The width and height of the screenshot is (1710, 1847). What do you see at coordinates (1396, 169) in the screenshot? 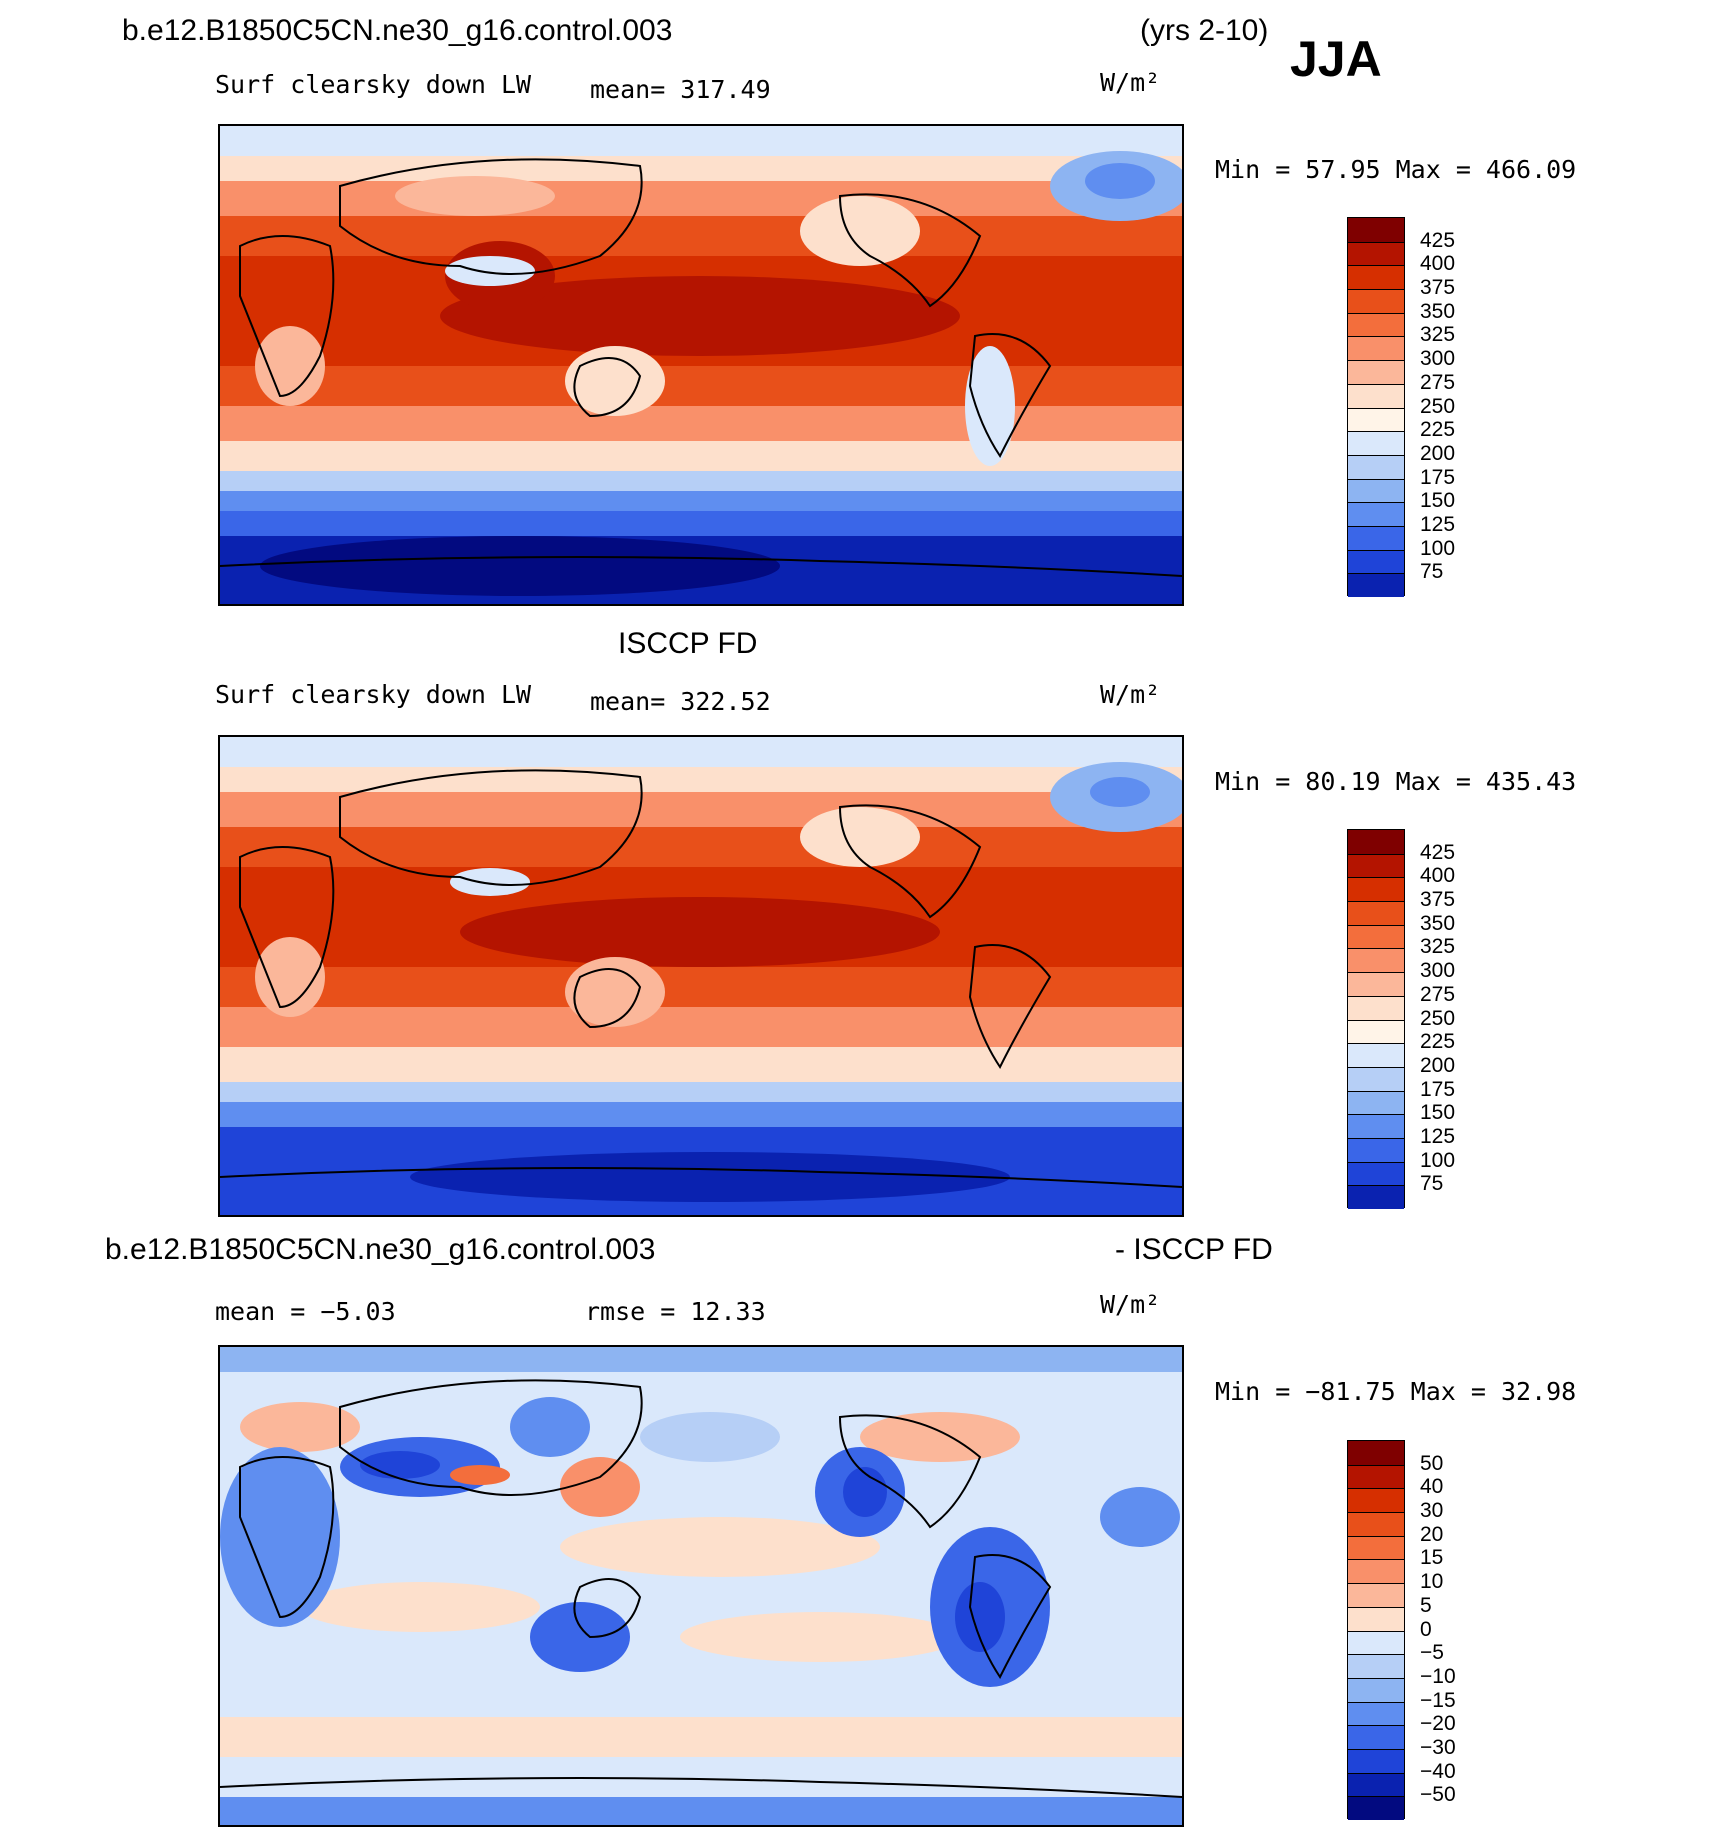
I see `panel1-minmax: Min = 57.95 Max = 466.09` at bounding box center [1396, 169].